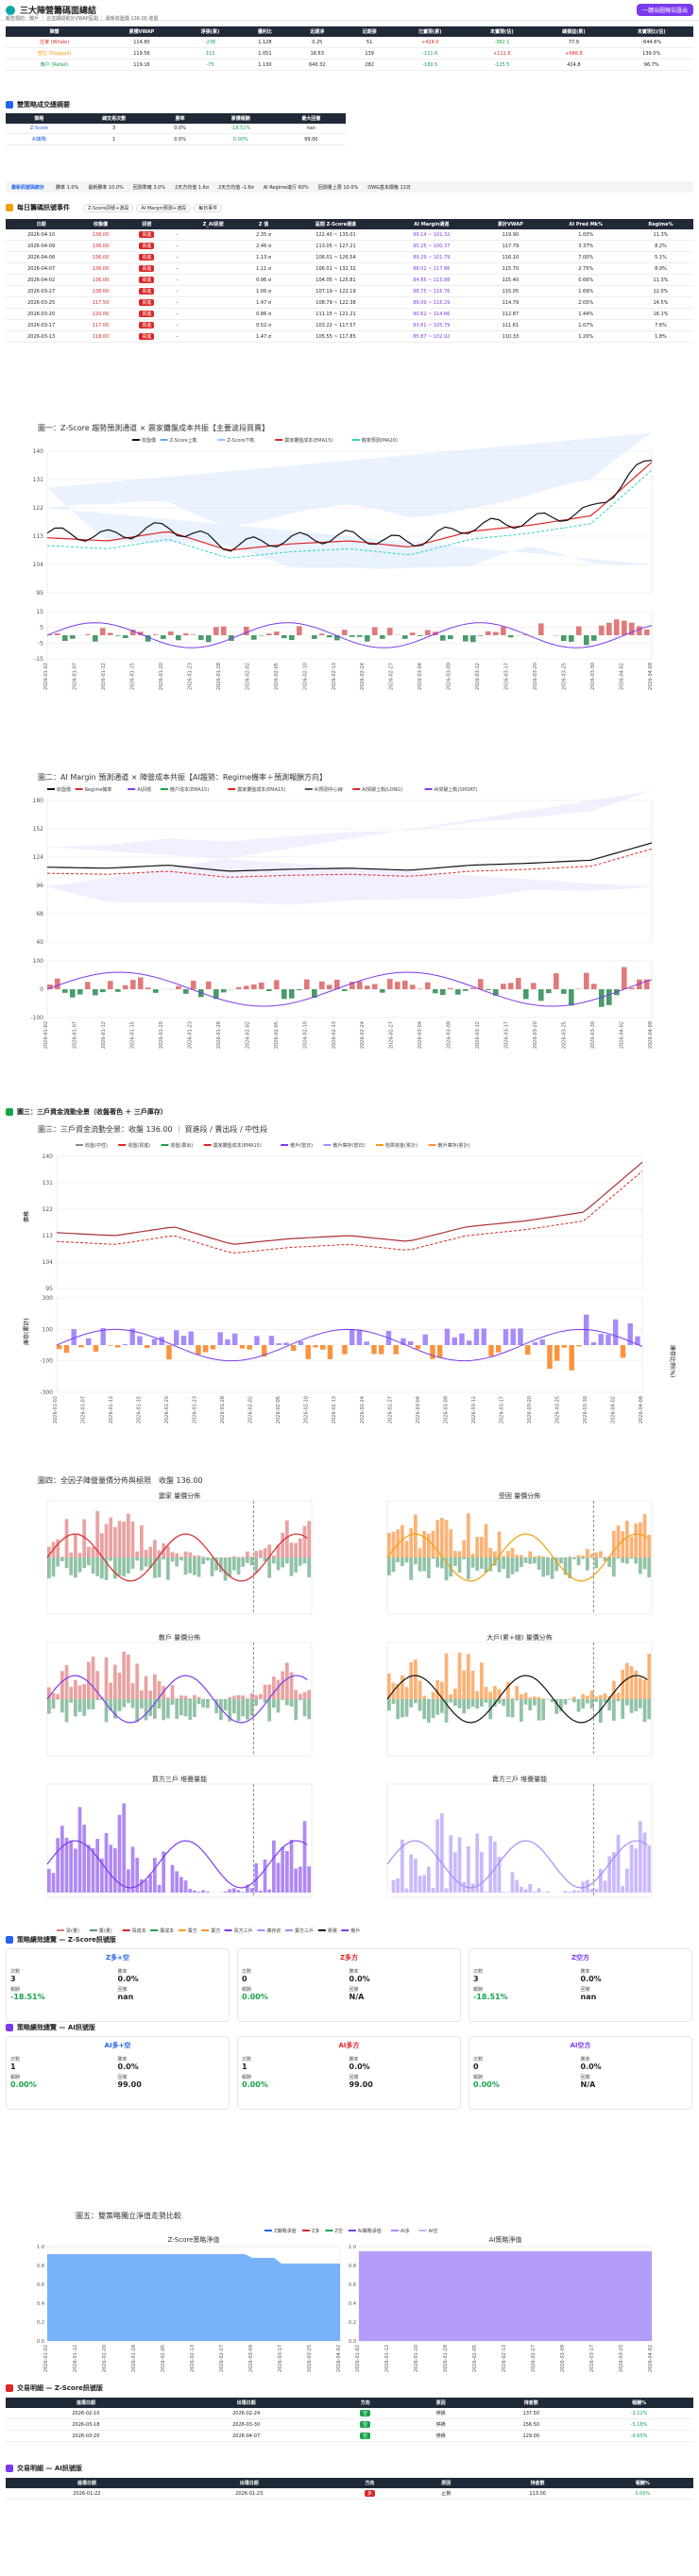 This screenshot has width=699, height=2576. I want to click on c1-xtick: 2026-04-02, so click(622, 676).